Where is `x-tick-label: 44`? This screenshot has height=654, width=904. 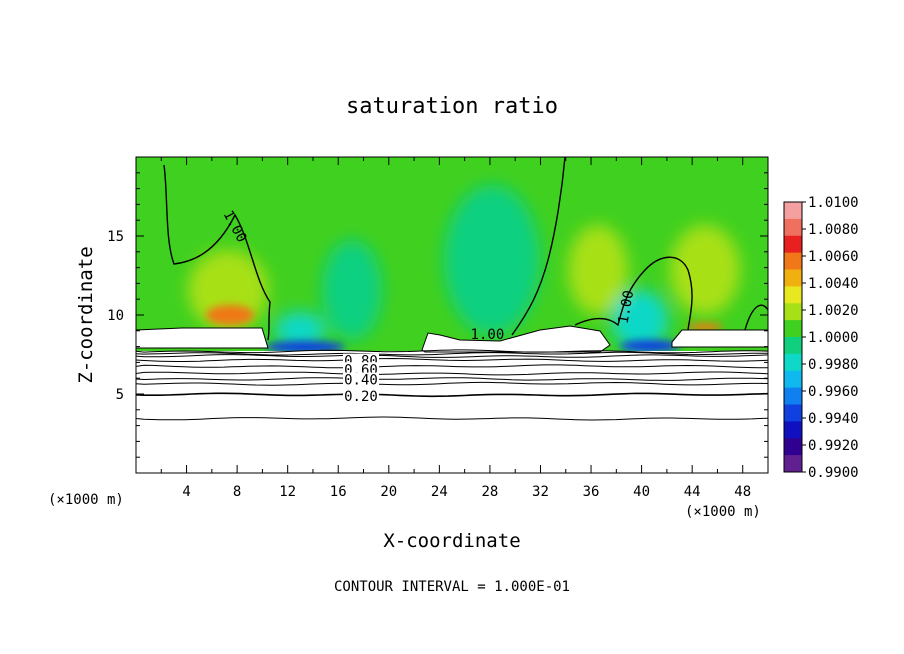
x-tick-label: 44 is located at coordinates (692, 492).